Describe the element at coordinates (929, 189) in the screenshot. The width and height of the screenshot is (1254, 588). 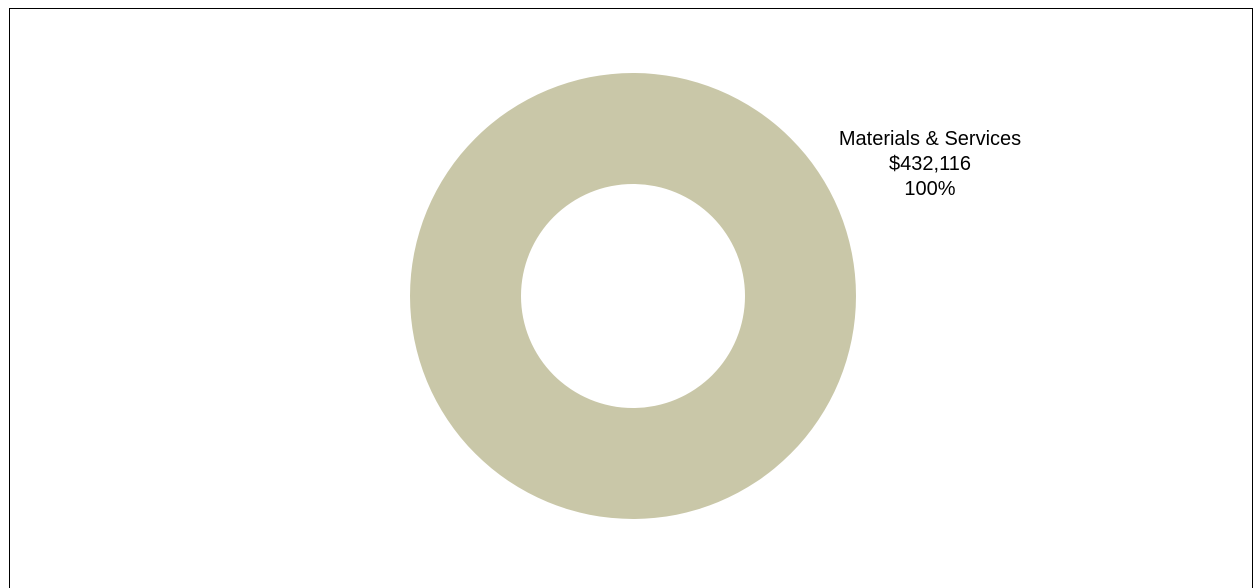
I see `slice-percent-label: 100%` at that location.